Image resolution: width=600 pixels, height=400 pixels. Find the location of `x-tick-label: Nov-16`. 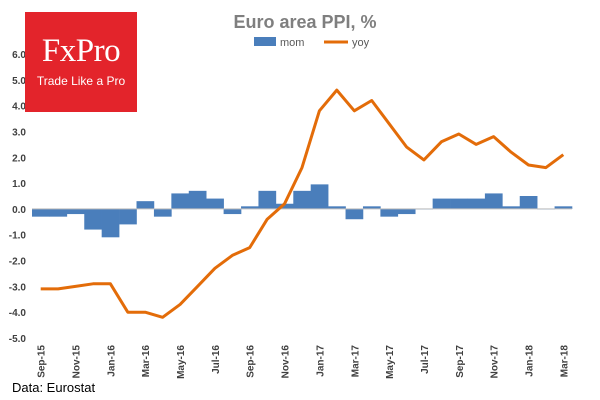

x-tick-label: Nov-16 is located at coordinates (286, 362).